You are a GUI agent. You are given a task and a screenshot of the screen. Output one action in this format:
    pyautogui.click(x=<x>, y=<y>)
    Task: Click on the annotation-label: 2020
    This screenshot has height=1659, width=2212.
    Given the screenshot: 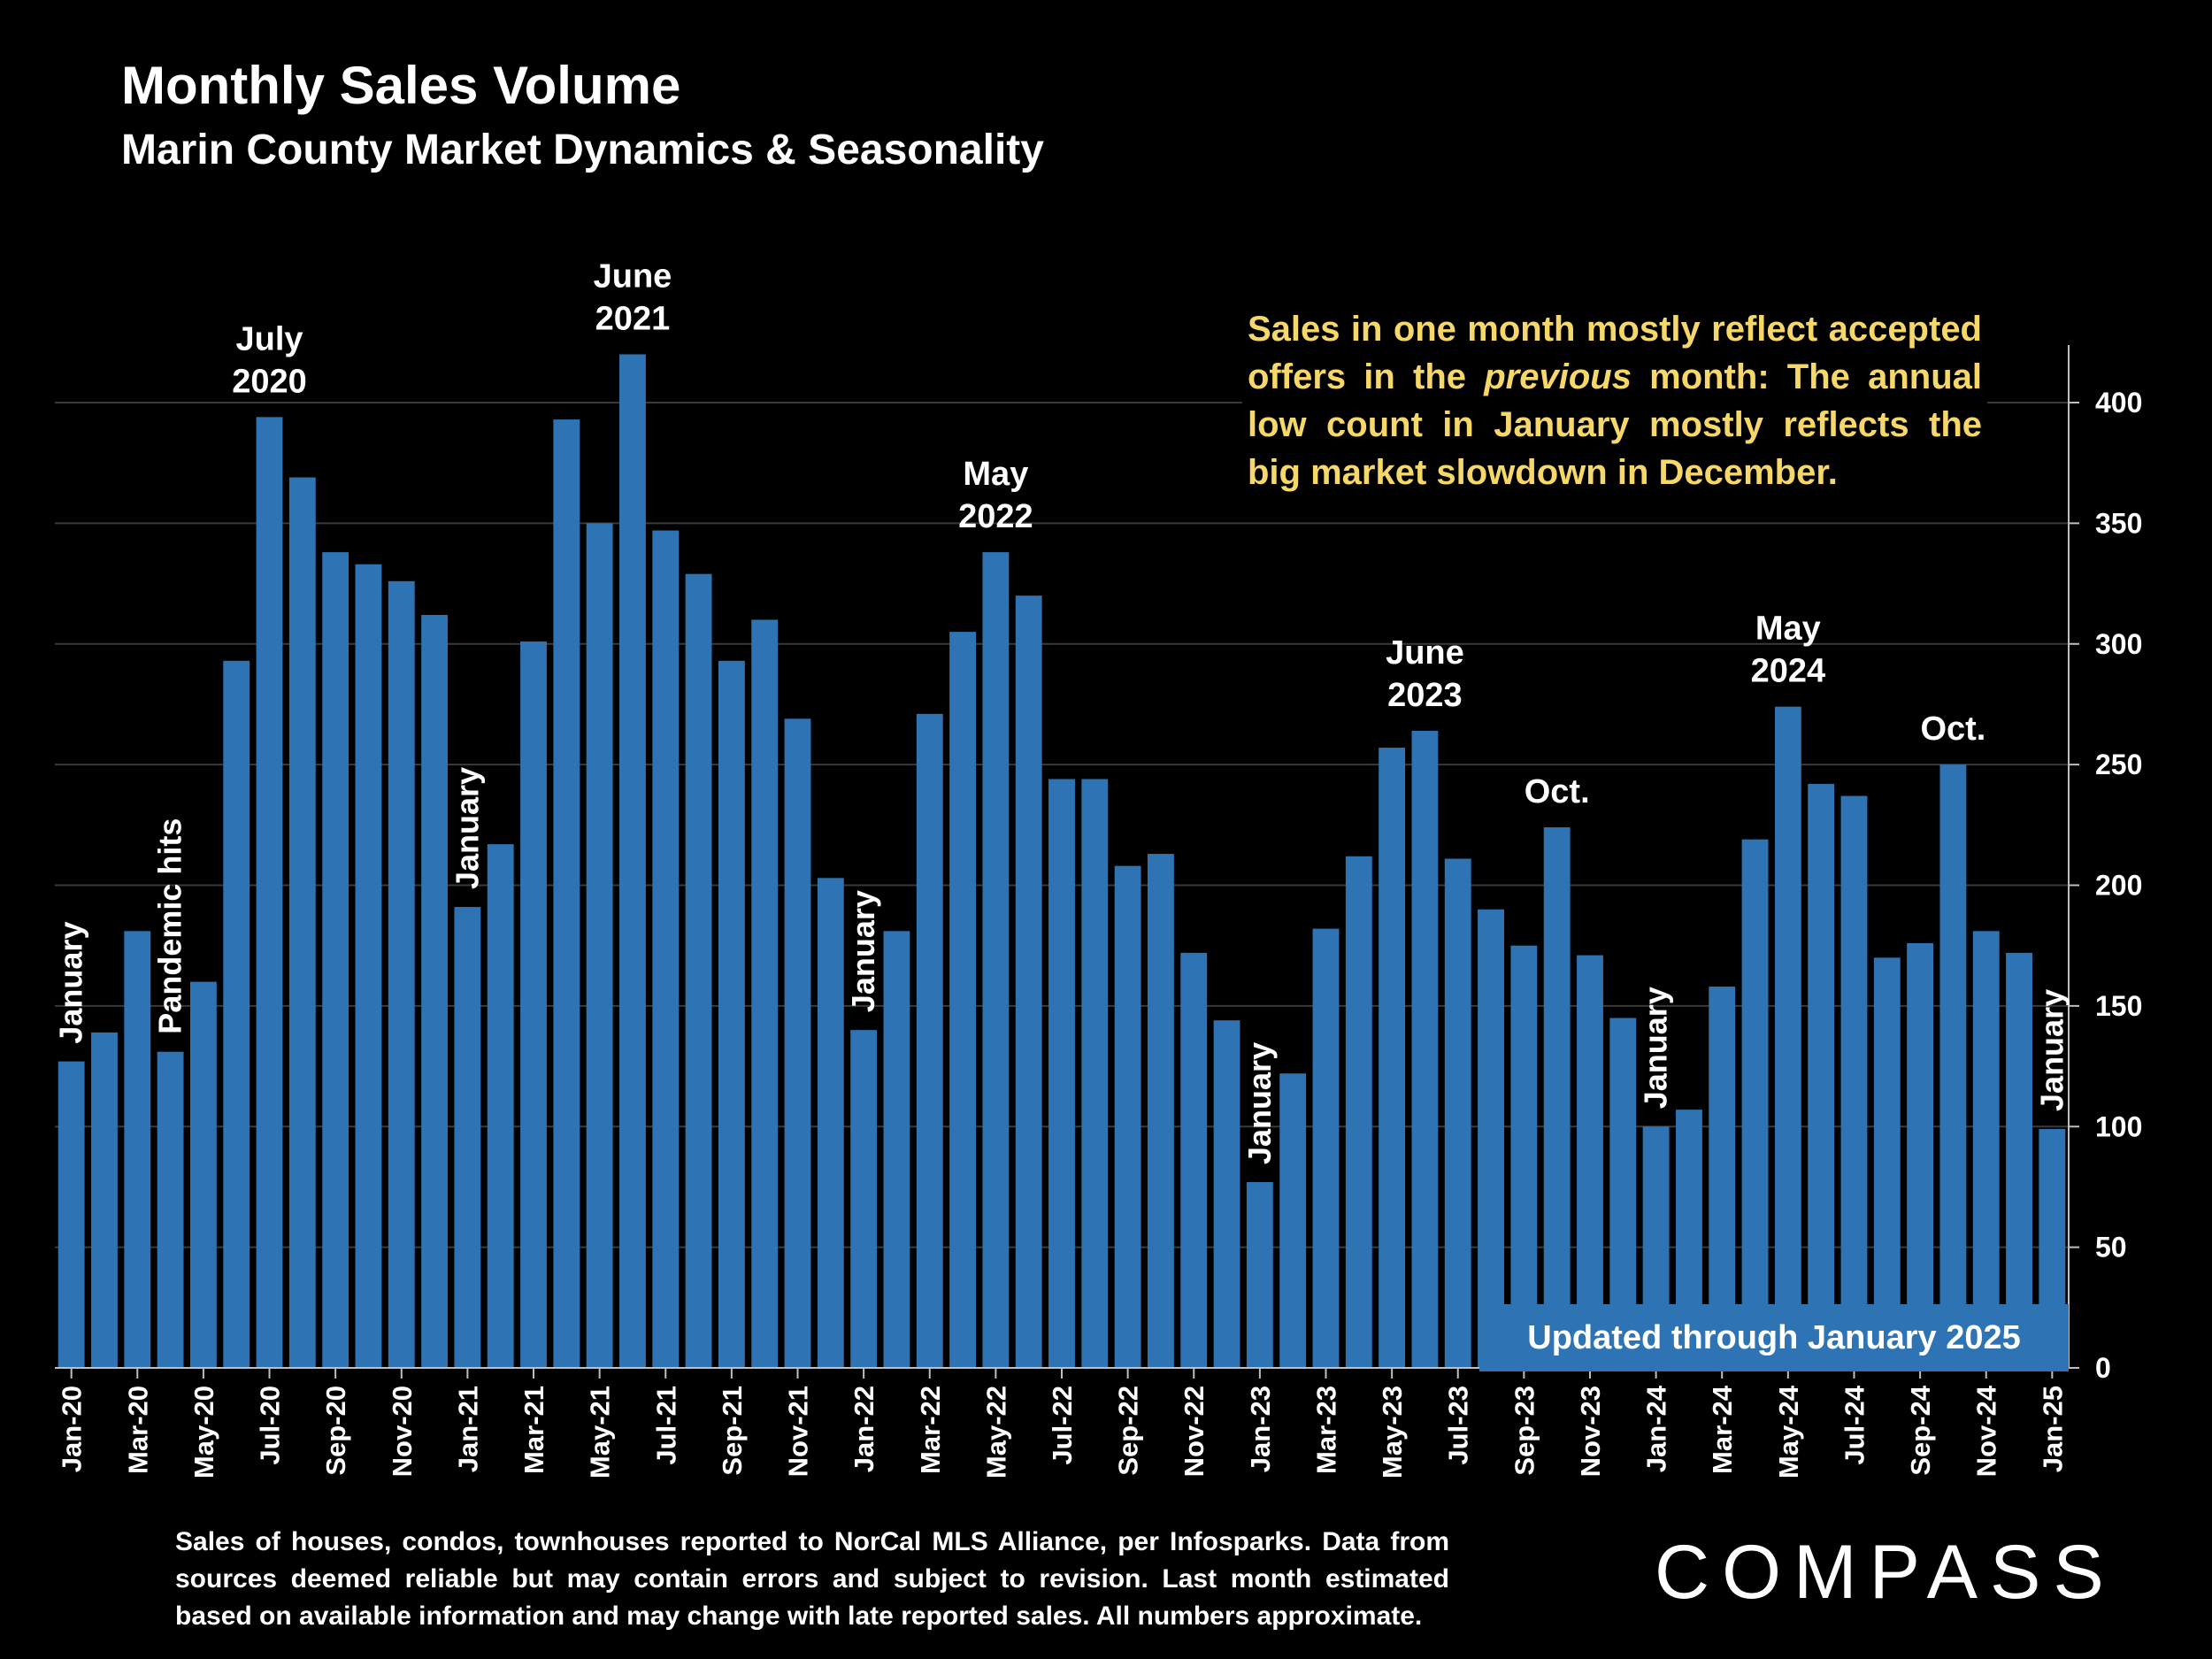 What is the action you would take?
    pyautogui.click(x=269, y=382)
    